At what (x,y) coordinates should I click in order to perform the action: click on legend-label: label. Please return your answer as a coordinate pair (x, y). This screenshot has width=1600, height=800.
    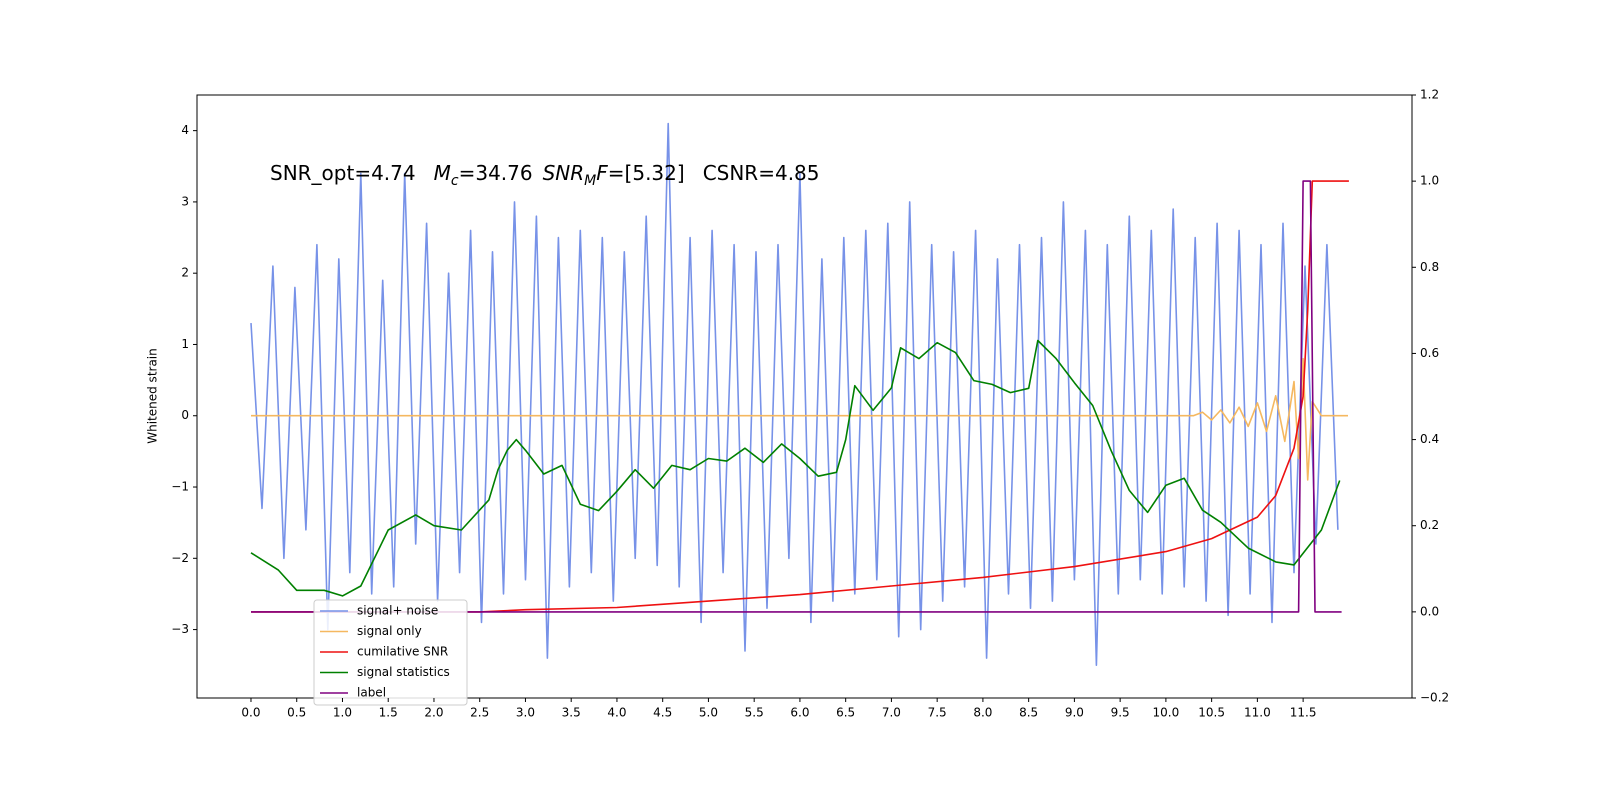
    Looking at the image, I should click on (371, 693).